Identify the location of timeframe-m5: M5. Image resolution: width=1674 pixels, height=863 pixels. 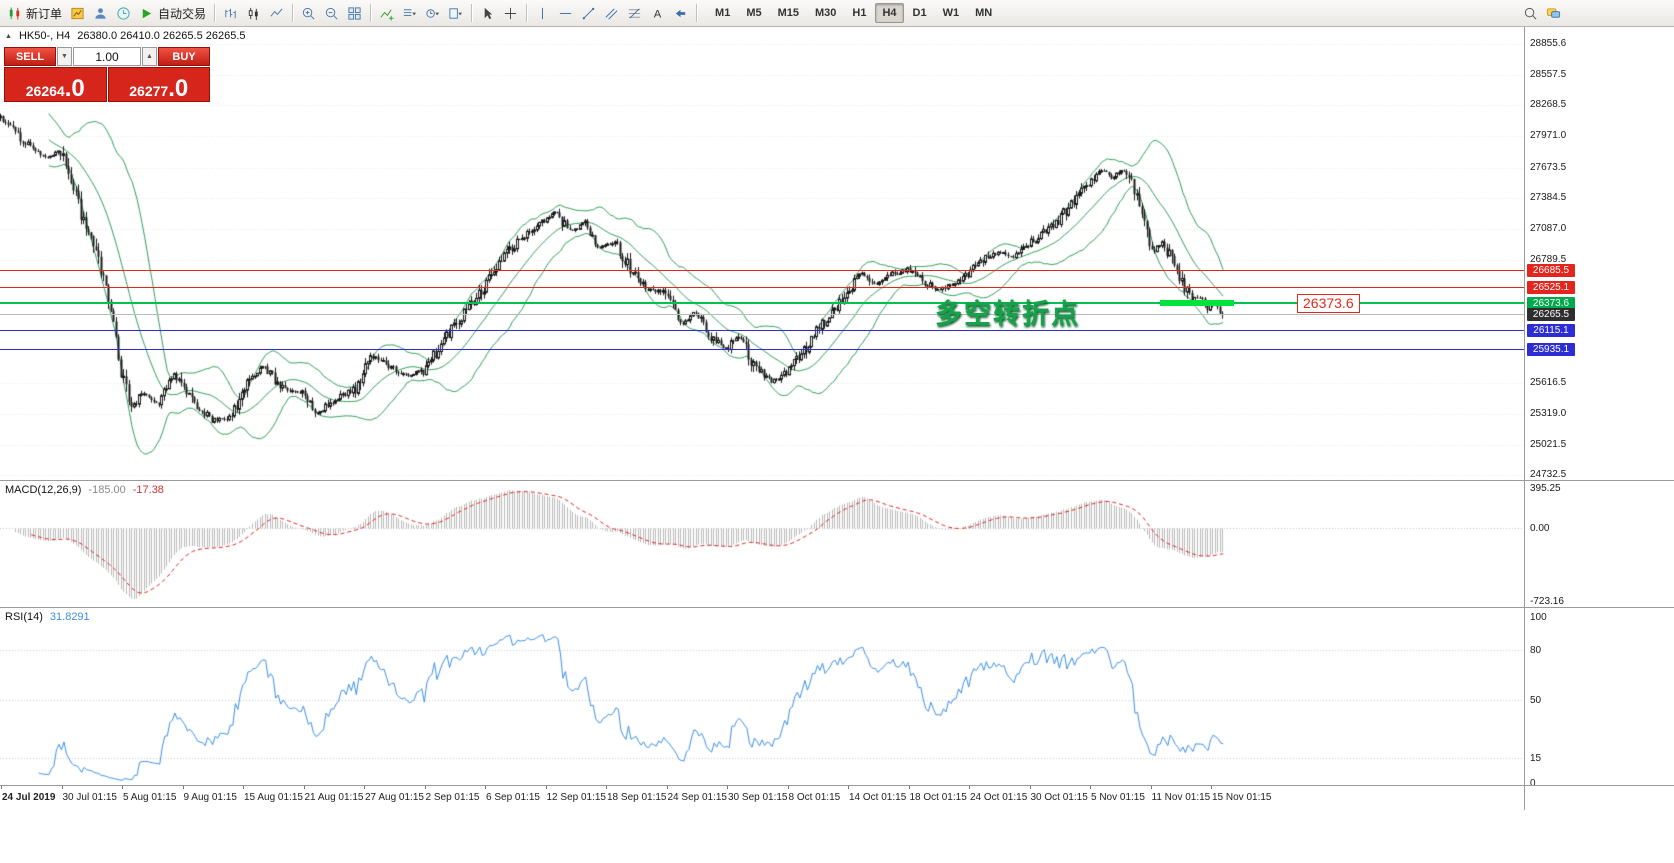
(754, 13).